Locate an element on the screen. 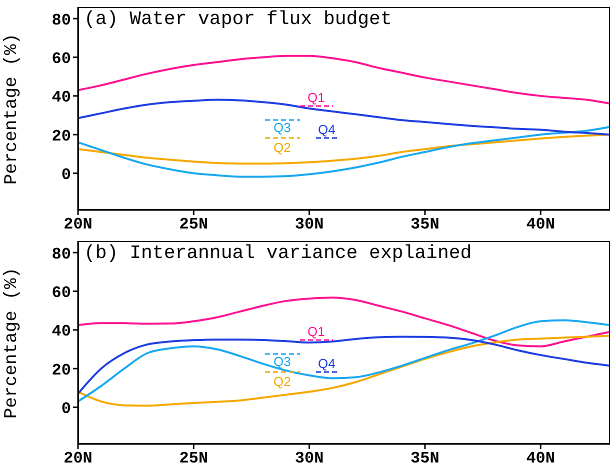 Image resolution: width=612 pixels, height=472 pixels. series-label: Q1 is located at coordinates (316, 331).